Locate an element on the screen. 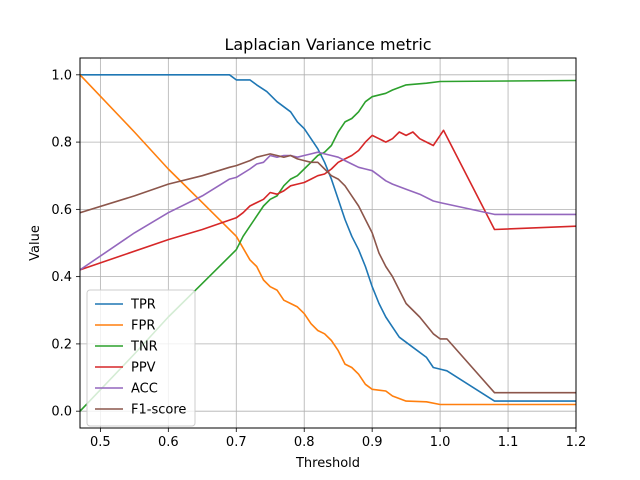 This screenshot has height=480, width=640. x-tick-label: 0.6 is located at coordinates (168, 442).